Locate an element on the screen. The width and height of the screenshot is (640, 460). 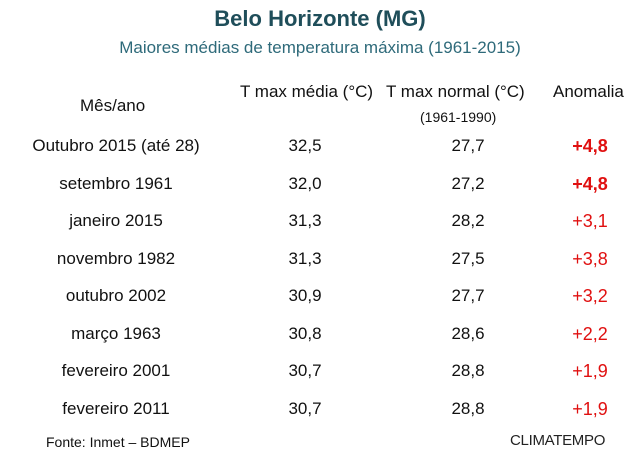
row-normal: 27,2 is located at coordinates (468, 183).